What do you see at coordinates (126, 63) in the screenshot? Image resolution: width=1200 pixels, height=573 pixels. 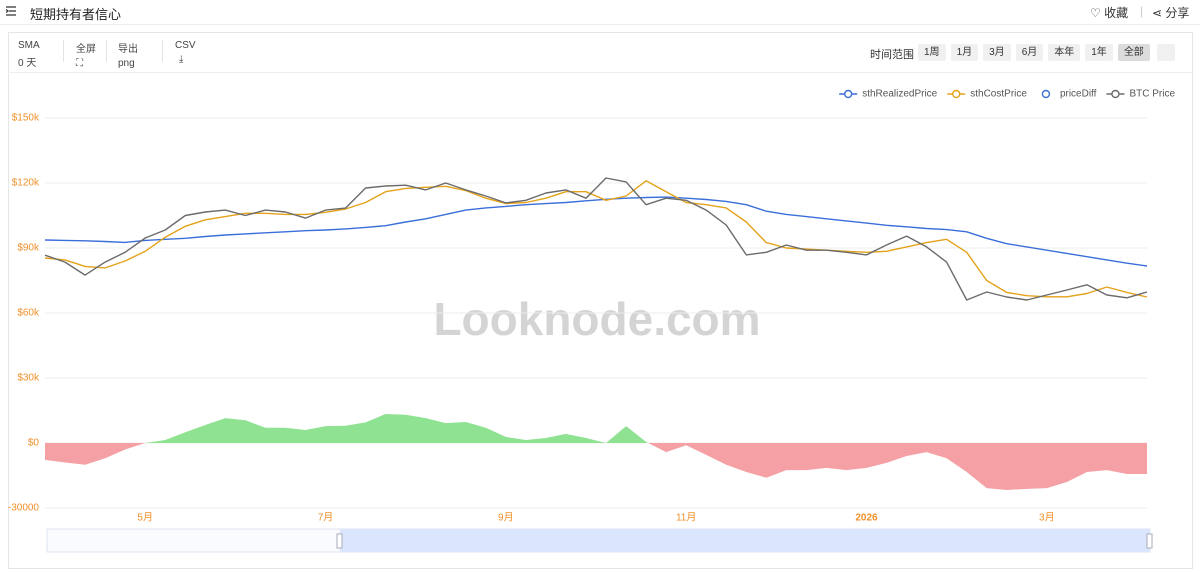 I see `export-value: png` at bounding box center [126, 63].